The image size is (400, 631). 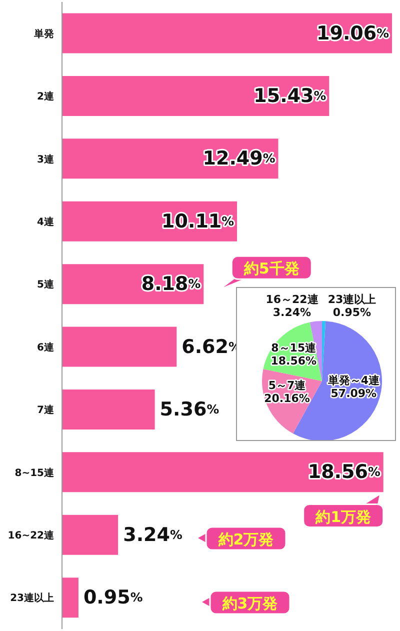 I want to click on y-tick-label: 7連, so click(x=46, y=410).